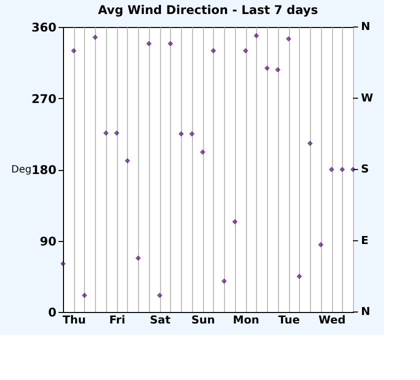 The height and width of the screenshot is (380, 420). Describe the element at coordinates (21, 170) in the screenshot. I see `y-axis-title: Deg` at that location.